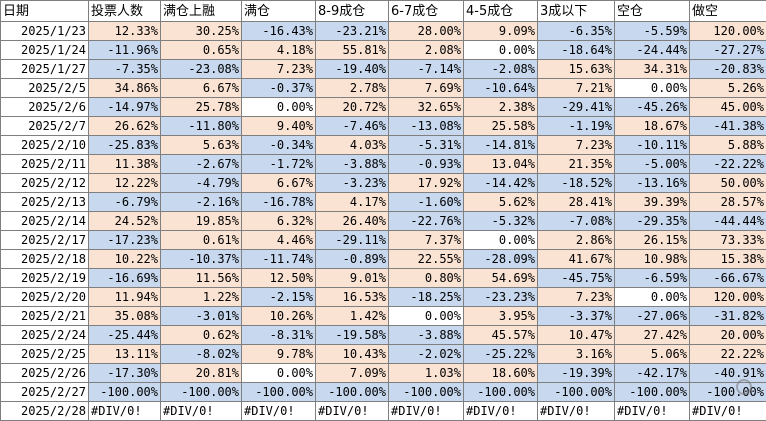 The image size is (766, 421). Describe the element at coordinates (125, 88) in the screenshot. I see `value-cell: 34.86%` at that location.